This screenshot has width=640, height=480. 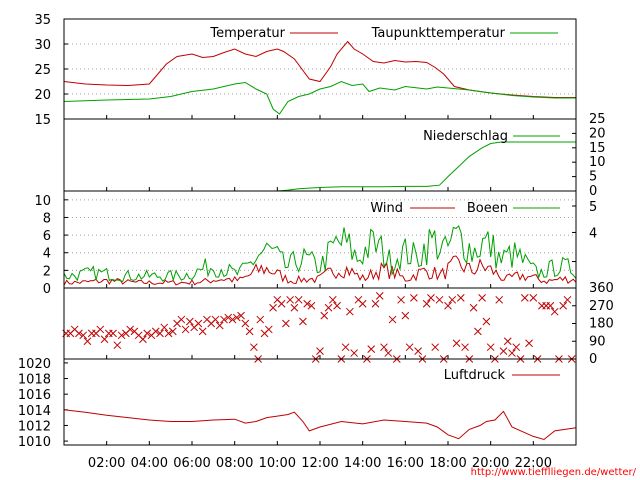 I want to click on precipitation-ytick-label: 0, so click(x=593, y=191).